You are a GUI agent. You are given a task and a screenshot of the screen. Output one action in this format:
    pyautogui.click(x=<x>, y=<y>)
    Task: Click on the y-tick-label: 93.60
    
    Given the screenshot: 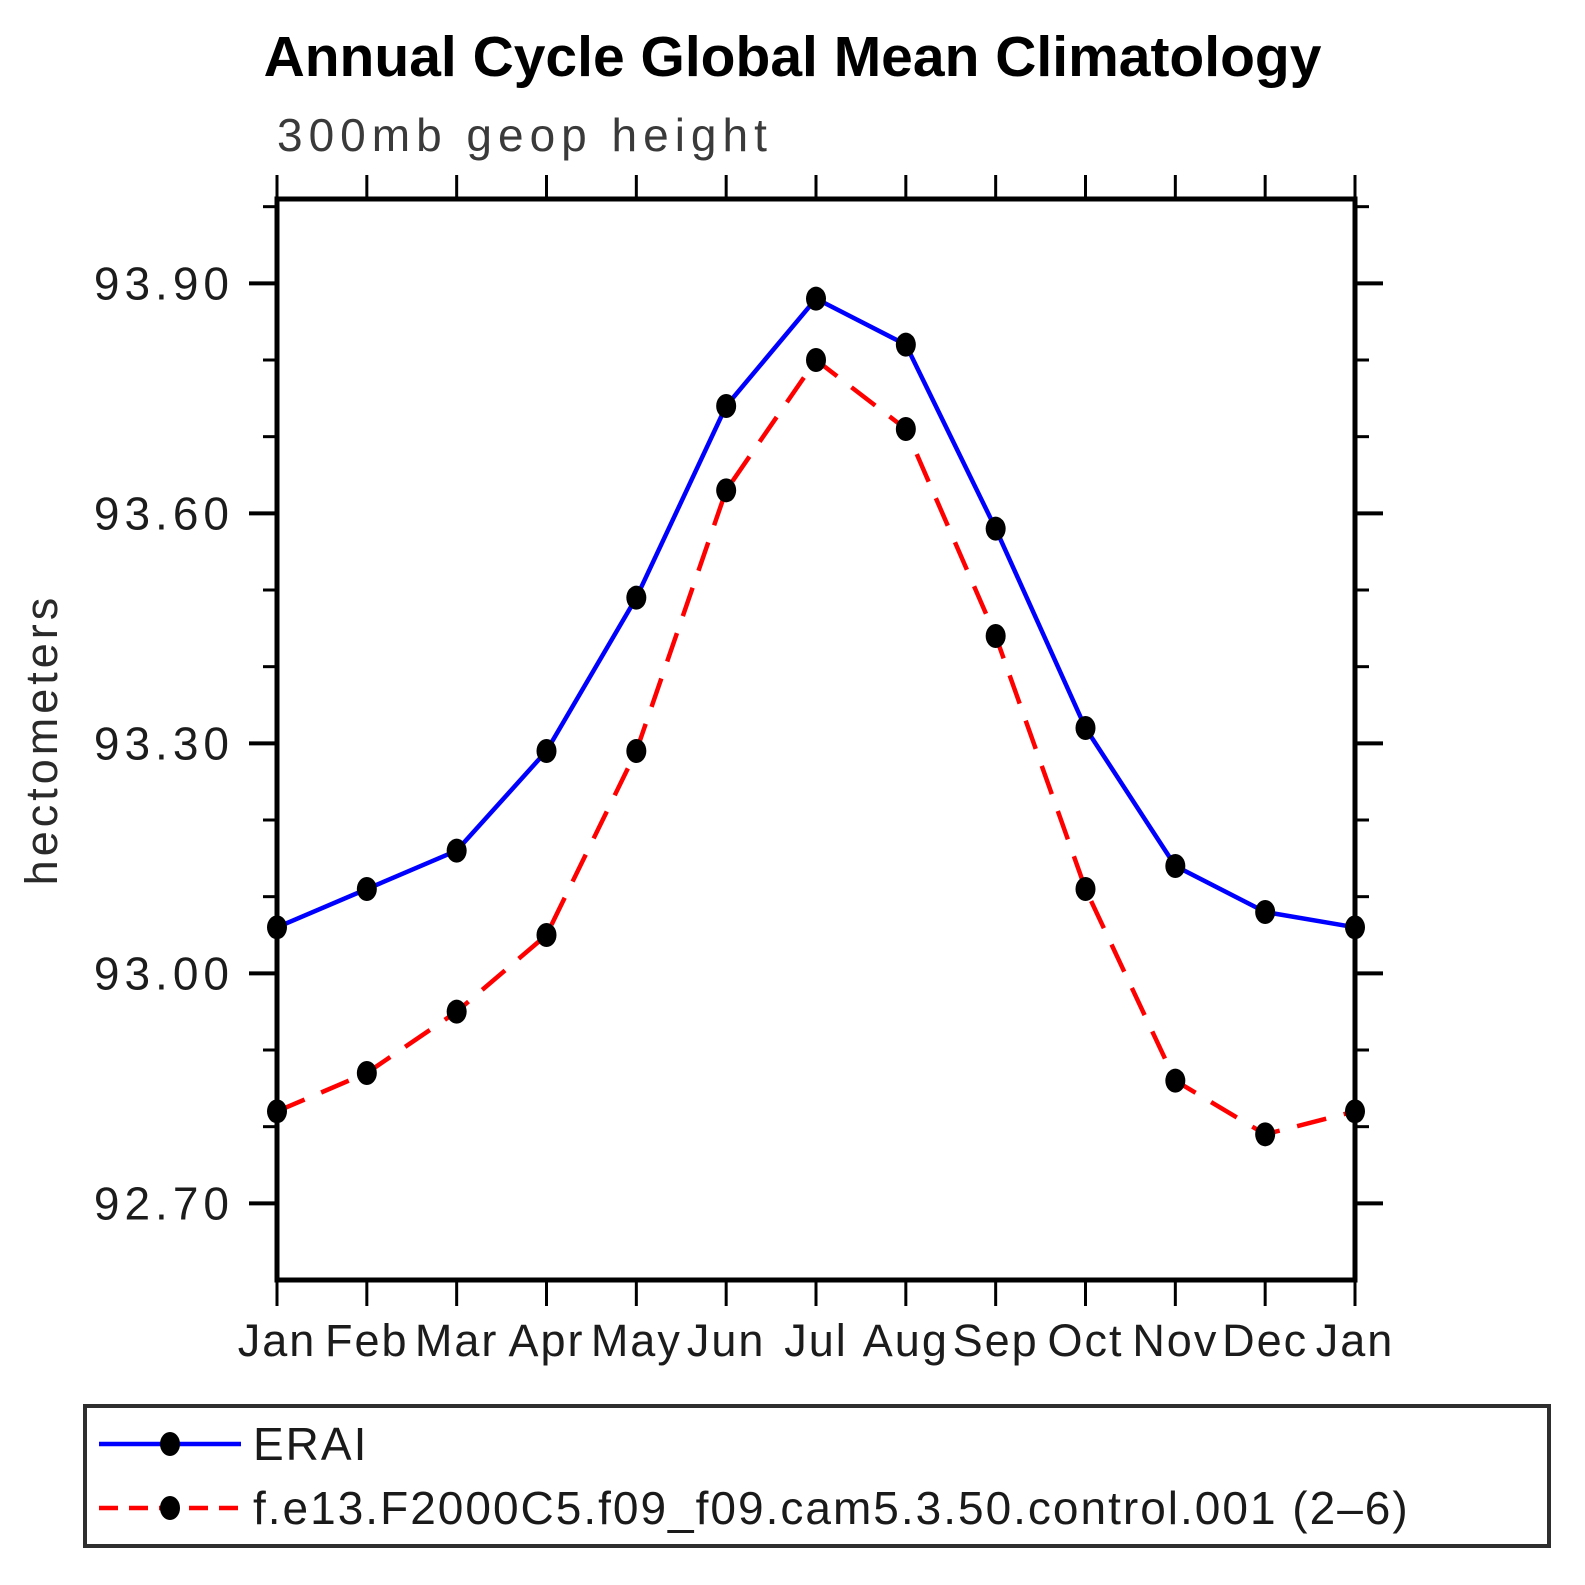 What is the action you would take?
    pyautogui.click(x=164, y=513)
    